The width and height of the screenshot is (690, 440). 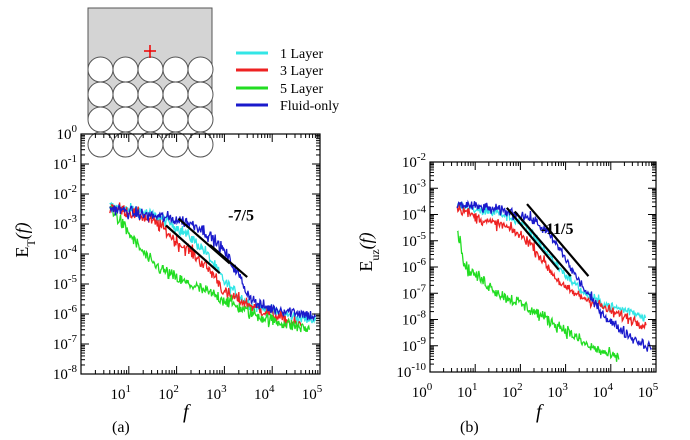 I want to click on legend-label: Fluid-only, so click(x=309, y=106).